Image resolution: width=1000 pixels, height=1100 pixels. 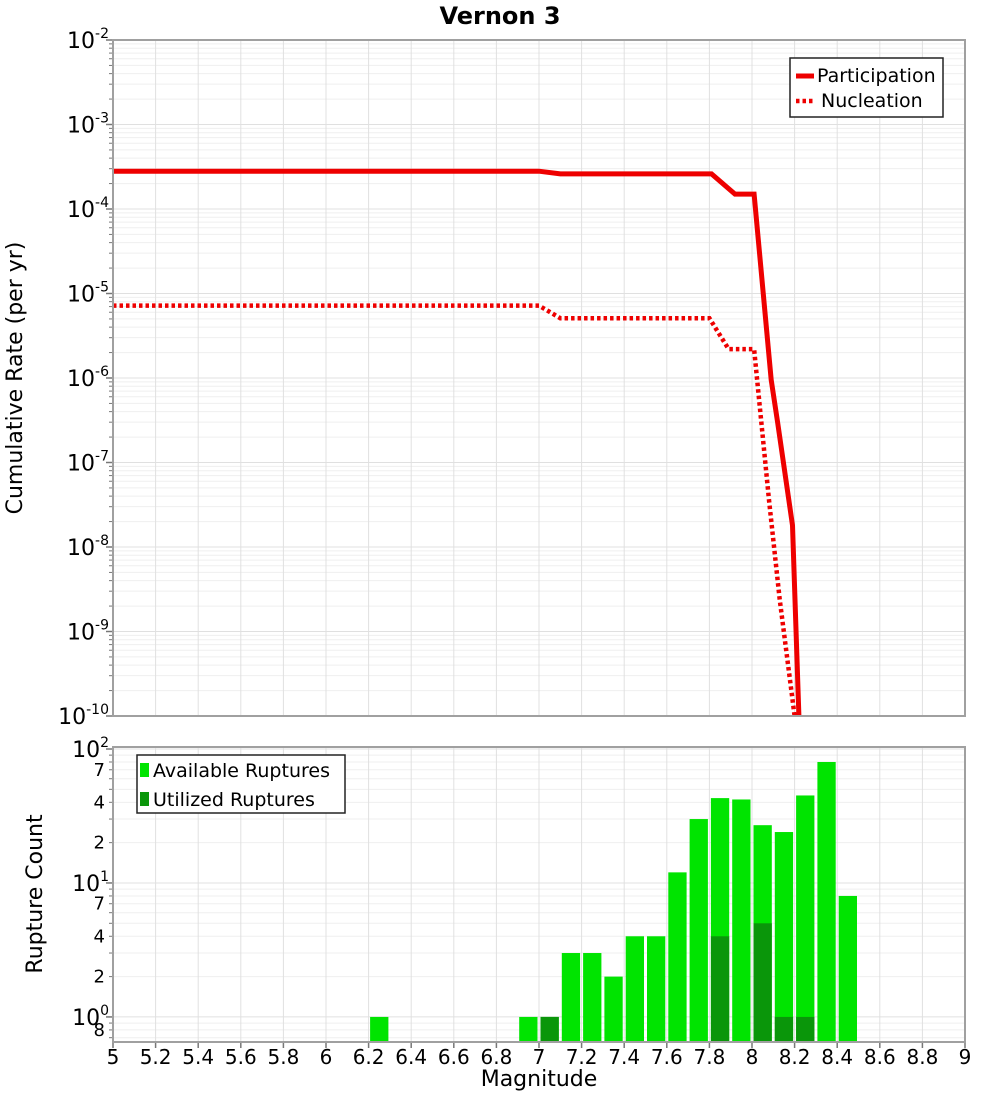 I want to click on legend-label-utilized: Utilized Ruptures, so click(x=234, y=800).